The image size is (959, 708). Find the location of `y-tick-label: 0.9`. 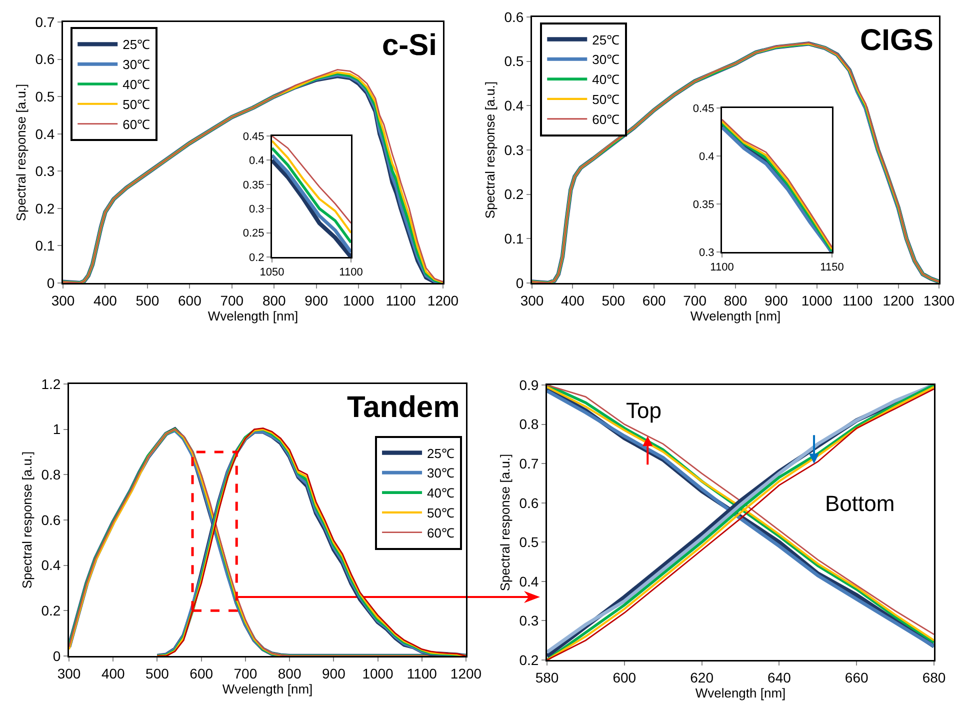

y-tick-label: 0.9 is located at coordinates (529, 384).